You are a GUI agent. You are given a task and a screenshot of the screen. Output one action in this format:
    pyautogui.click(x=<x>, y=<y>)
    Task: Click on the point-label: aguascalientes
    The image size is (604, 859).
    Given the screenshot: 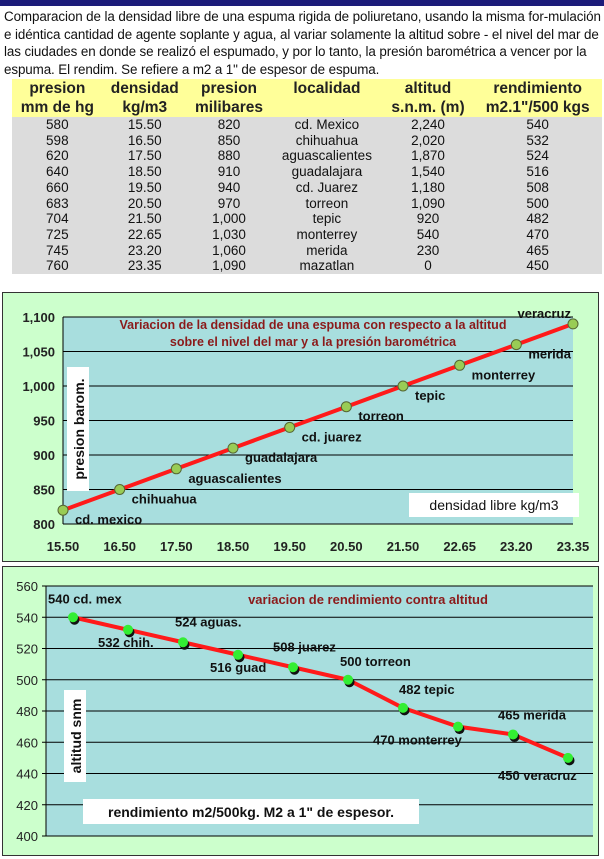 What is the action you would take?
    pyautogui.click(x=234, y=478)
    